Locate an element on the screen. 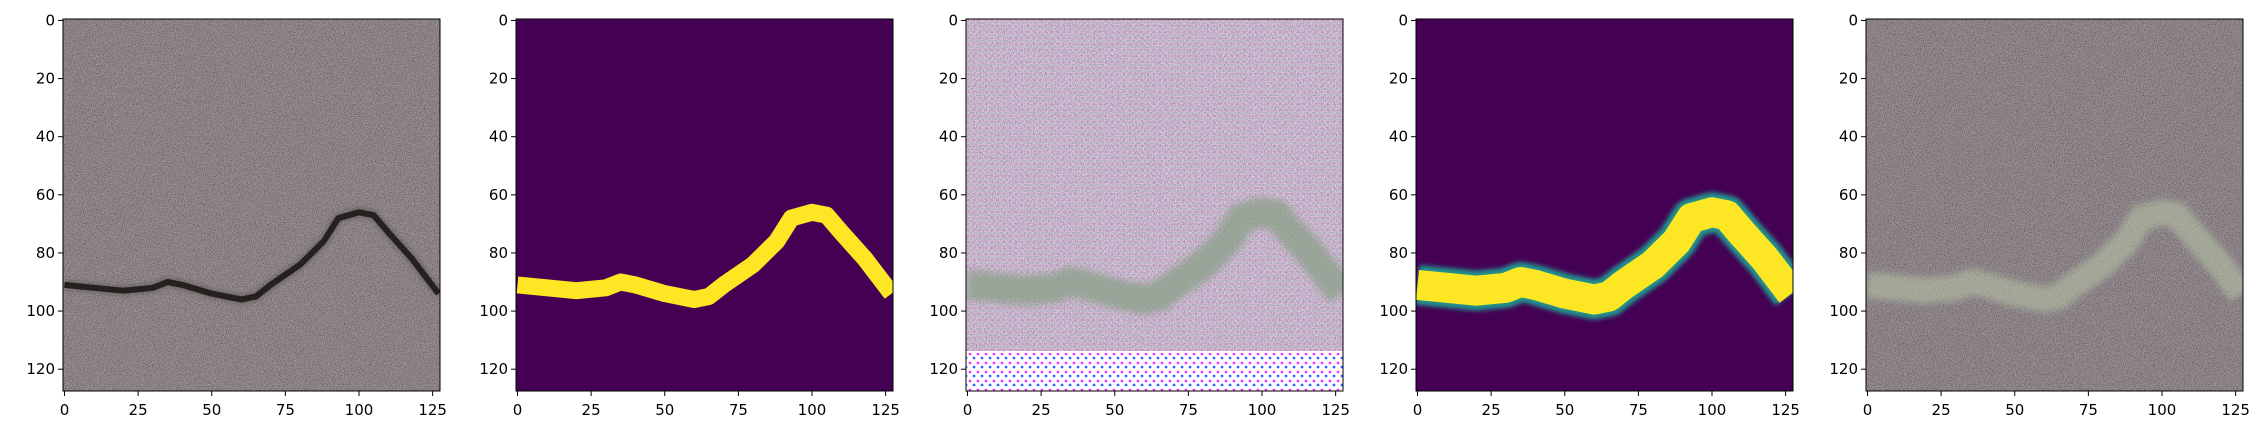 The width and height of the screenshot is (2259, 440). panel-5-image is located at coordinates (2054, 205).